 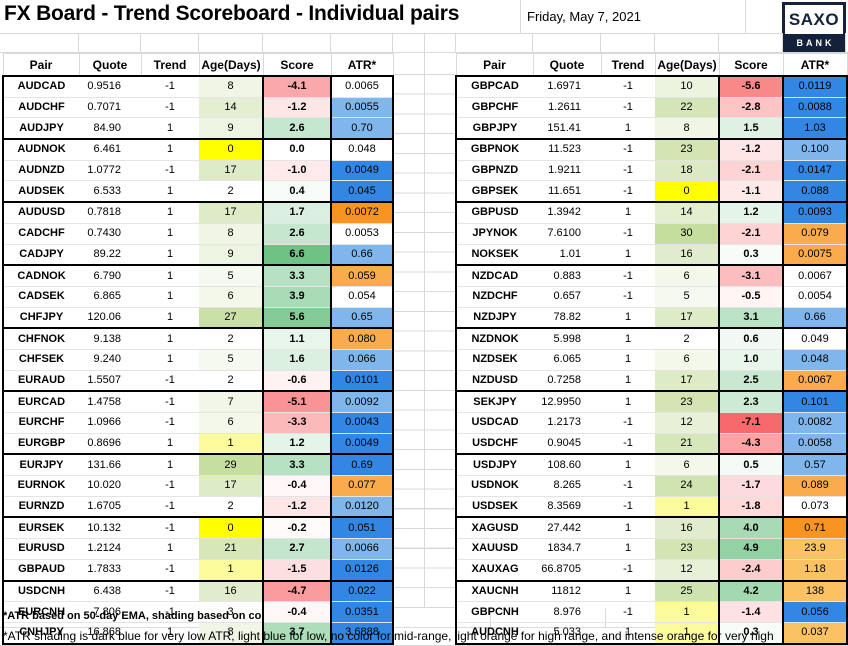 What do you see at coordinates (362, 276) in the screenshot?
I see `atr-cell: 0.059` at bounding box center [362, 276].